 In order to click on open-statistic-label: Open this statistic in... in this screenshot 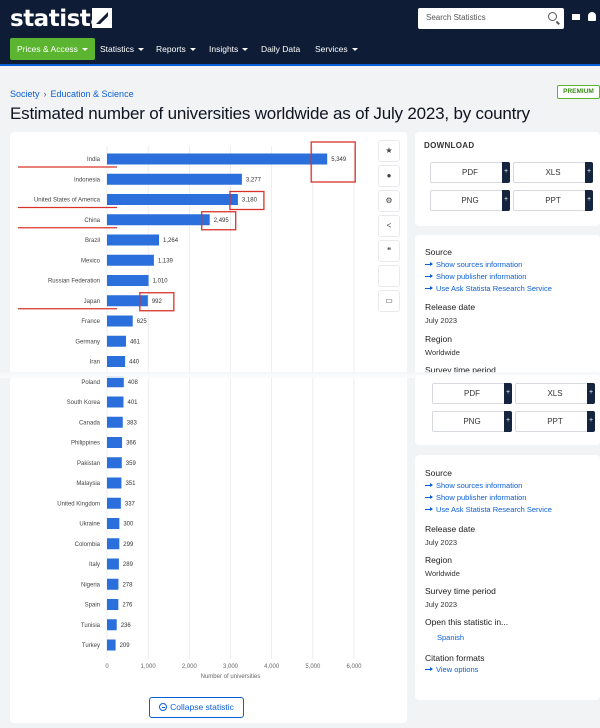, I will do `click(467, 622)`.